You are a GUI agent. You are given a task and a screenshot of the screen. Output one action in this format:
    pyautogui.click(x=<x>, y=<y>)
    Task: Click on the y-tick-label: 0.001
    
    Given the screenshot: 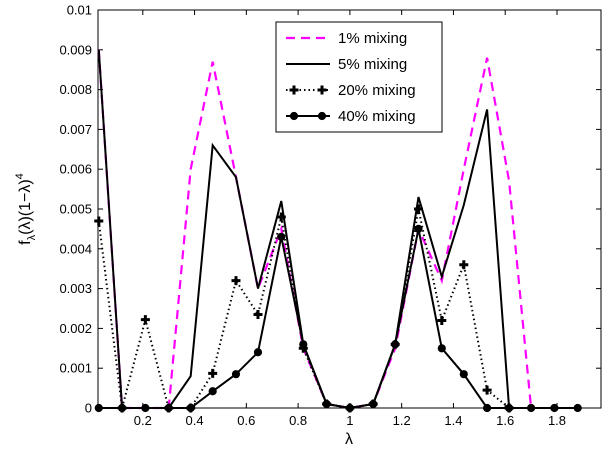 What is the action you would take?
    pyautogui.click(x=75, y=368)
    